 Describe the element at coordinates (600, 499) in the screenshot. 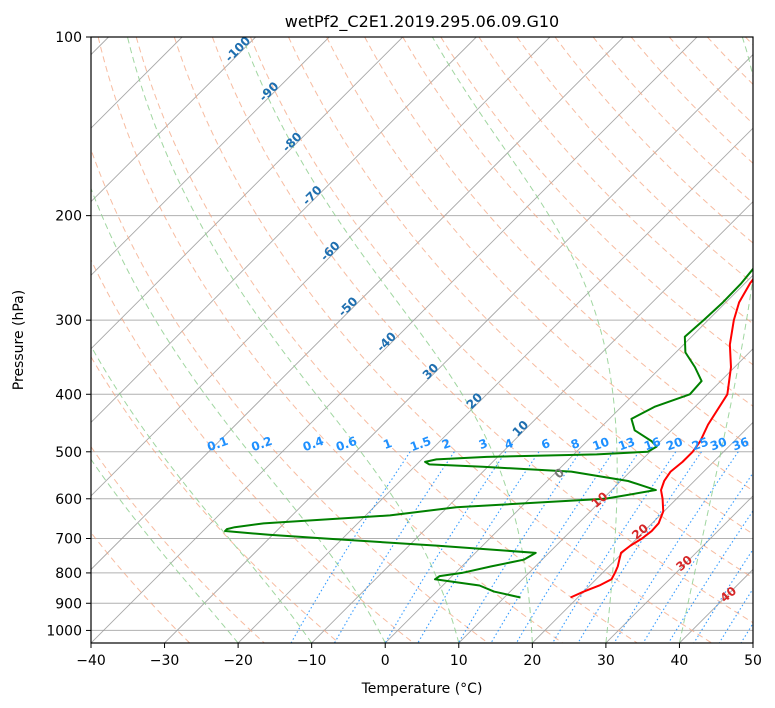

I see `adiabat-label: 10` at that location.